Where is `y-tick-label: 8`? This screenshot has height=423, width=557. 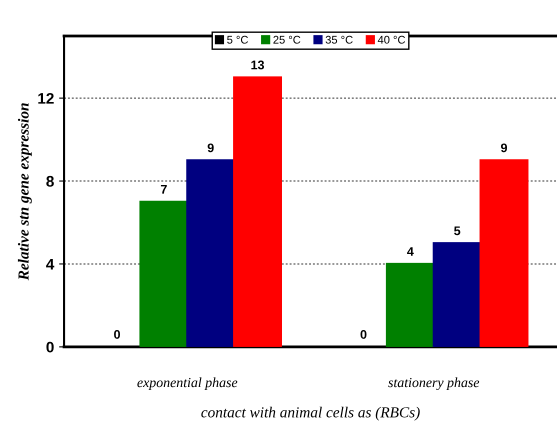
y-tick-label: 8 is located at coordinates (50, 181).